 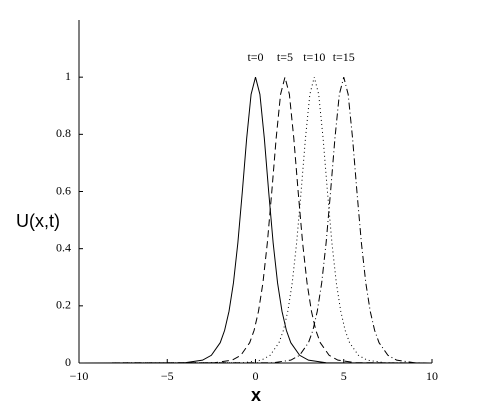 I want to click on series-label: t=15, so click(x=344, y=57).